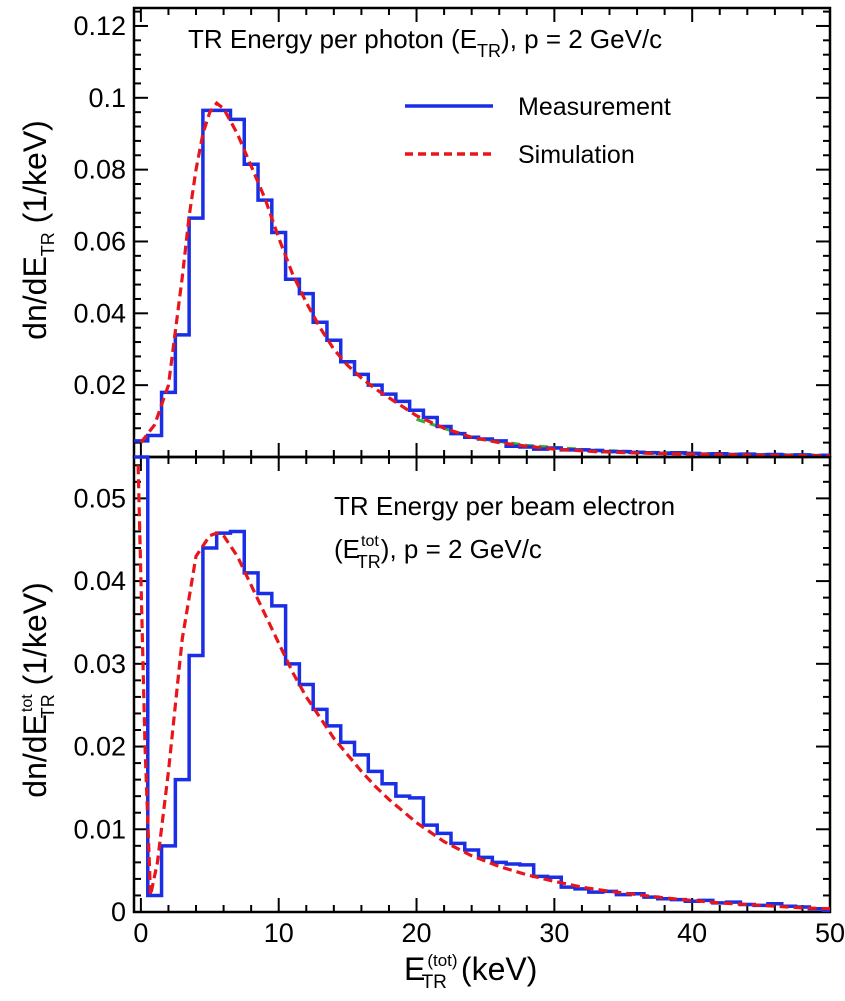  Describe the element at coordinates (27, 703) in the screenshot. I see `ylabel-superscript: tot` at that location.